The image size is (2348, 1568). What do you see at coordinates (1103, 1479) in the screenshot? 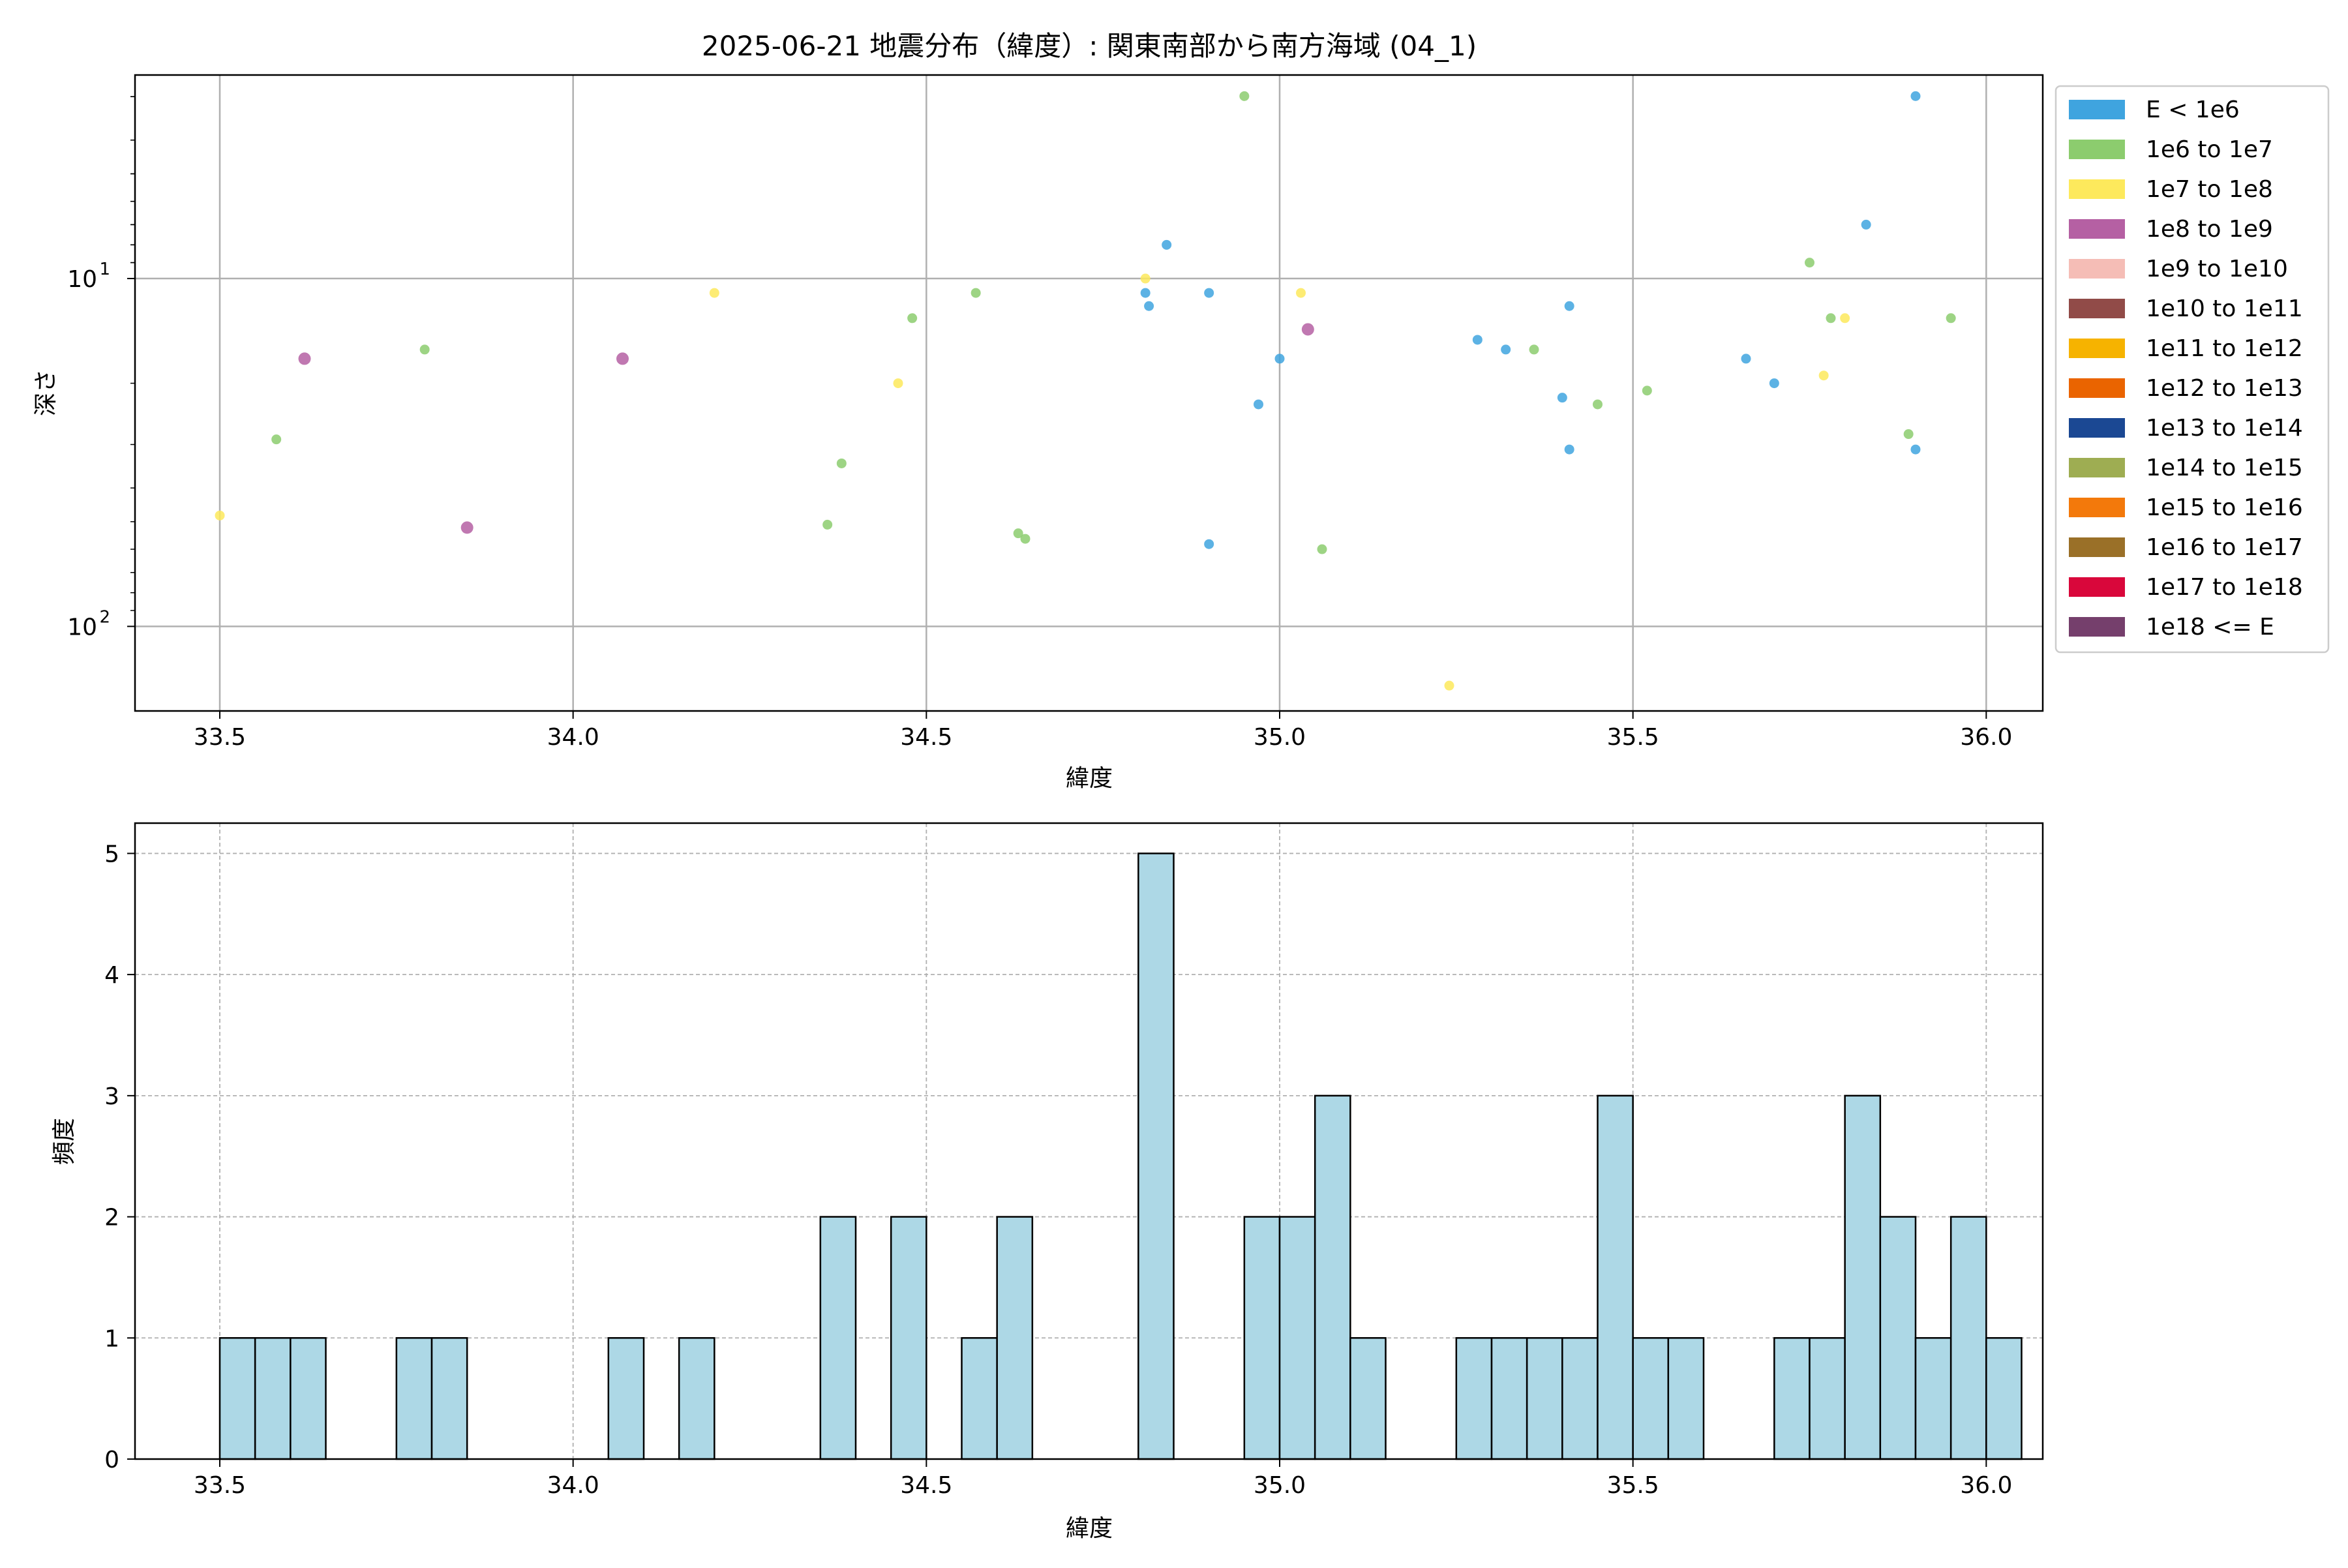
I see `histogram-x-ticks: 33.5 34.0 34.5 35.0 35.5 36.0` at bounding box center [1103, 1479].